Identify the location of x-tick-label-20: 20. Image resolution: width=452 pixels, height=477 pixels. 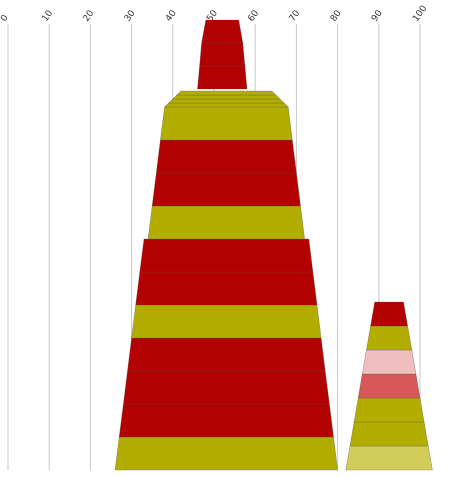
(89, 15).